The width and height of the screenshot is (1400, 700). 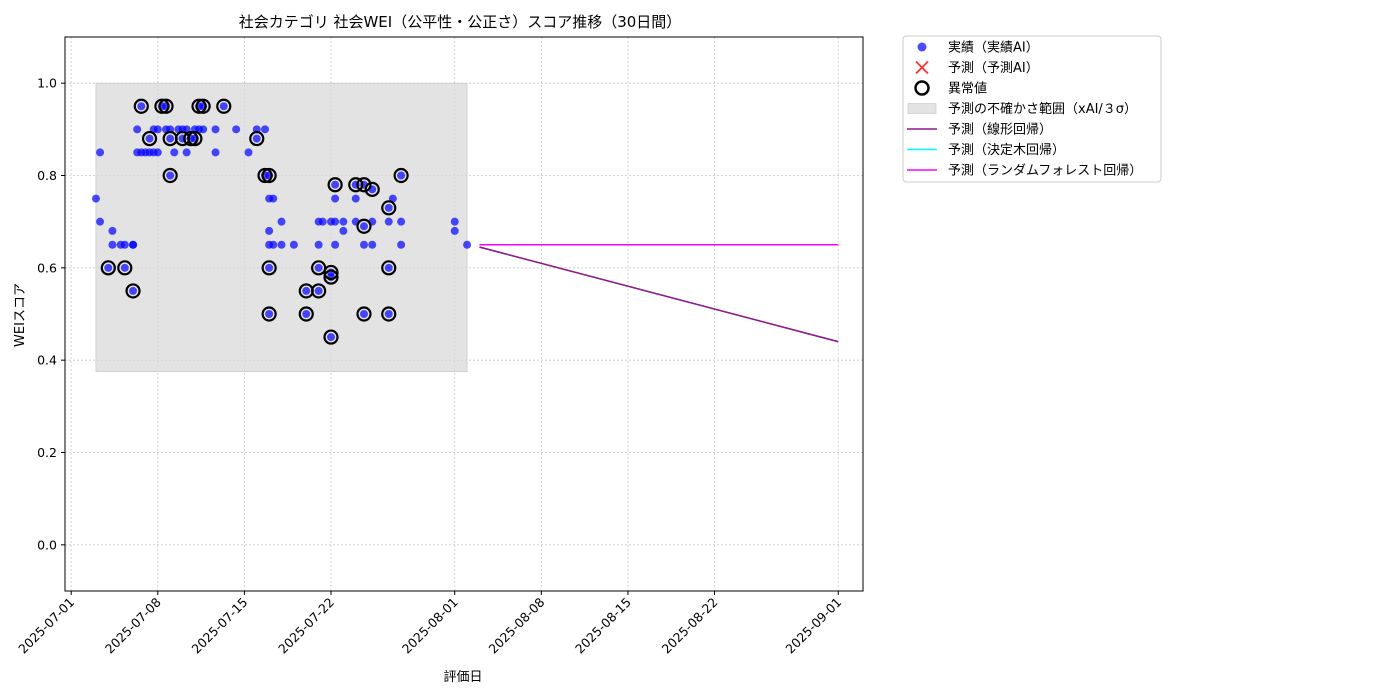 What do you see at coordinates (133, 625) in the screenshot?
I see `x-tick-label: 2025-07-08` at bounding box center [133, 625].